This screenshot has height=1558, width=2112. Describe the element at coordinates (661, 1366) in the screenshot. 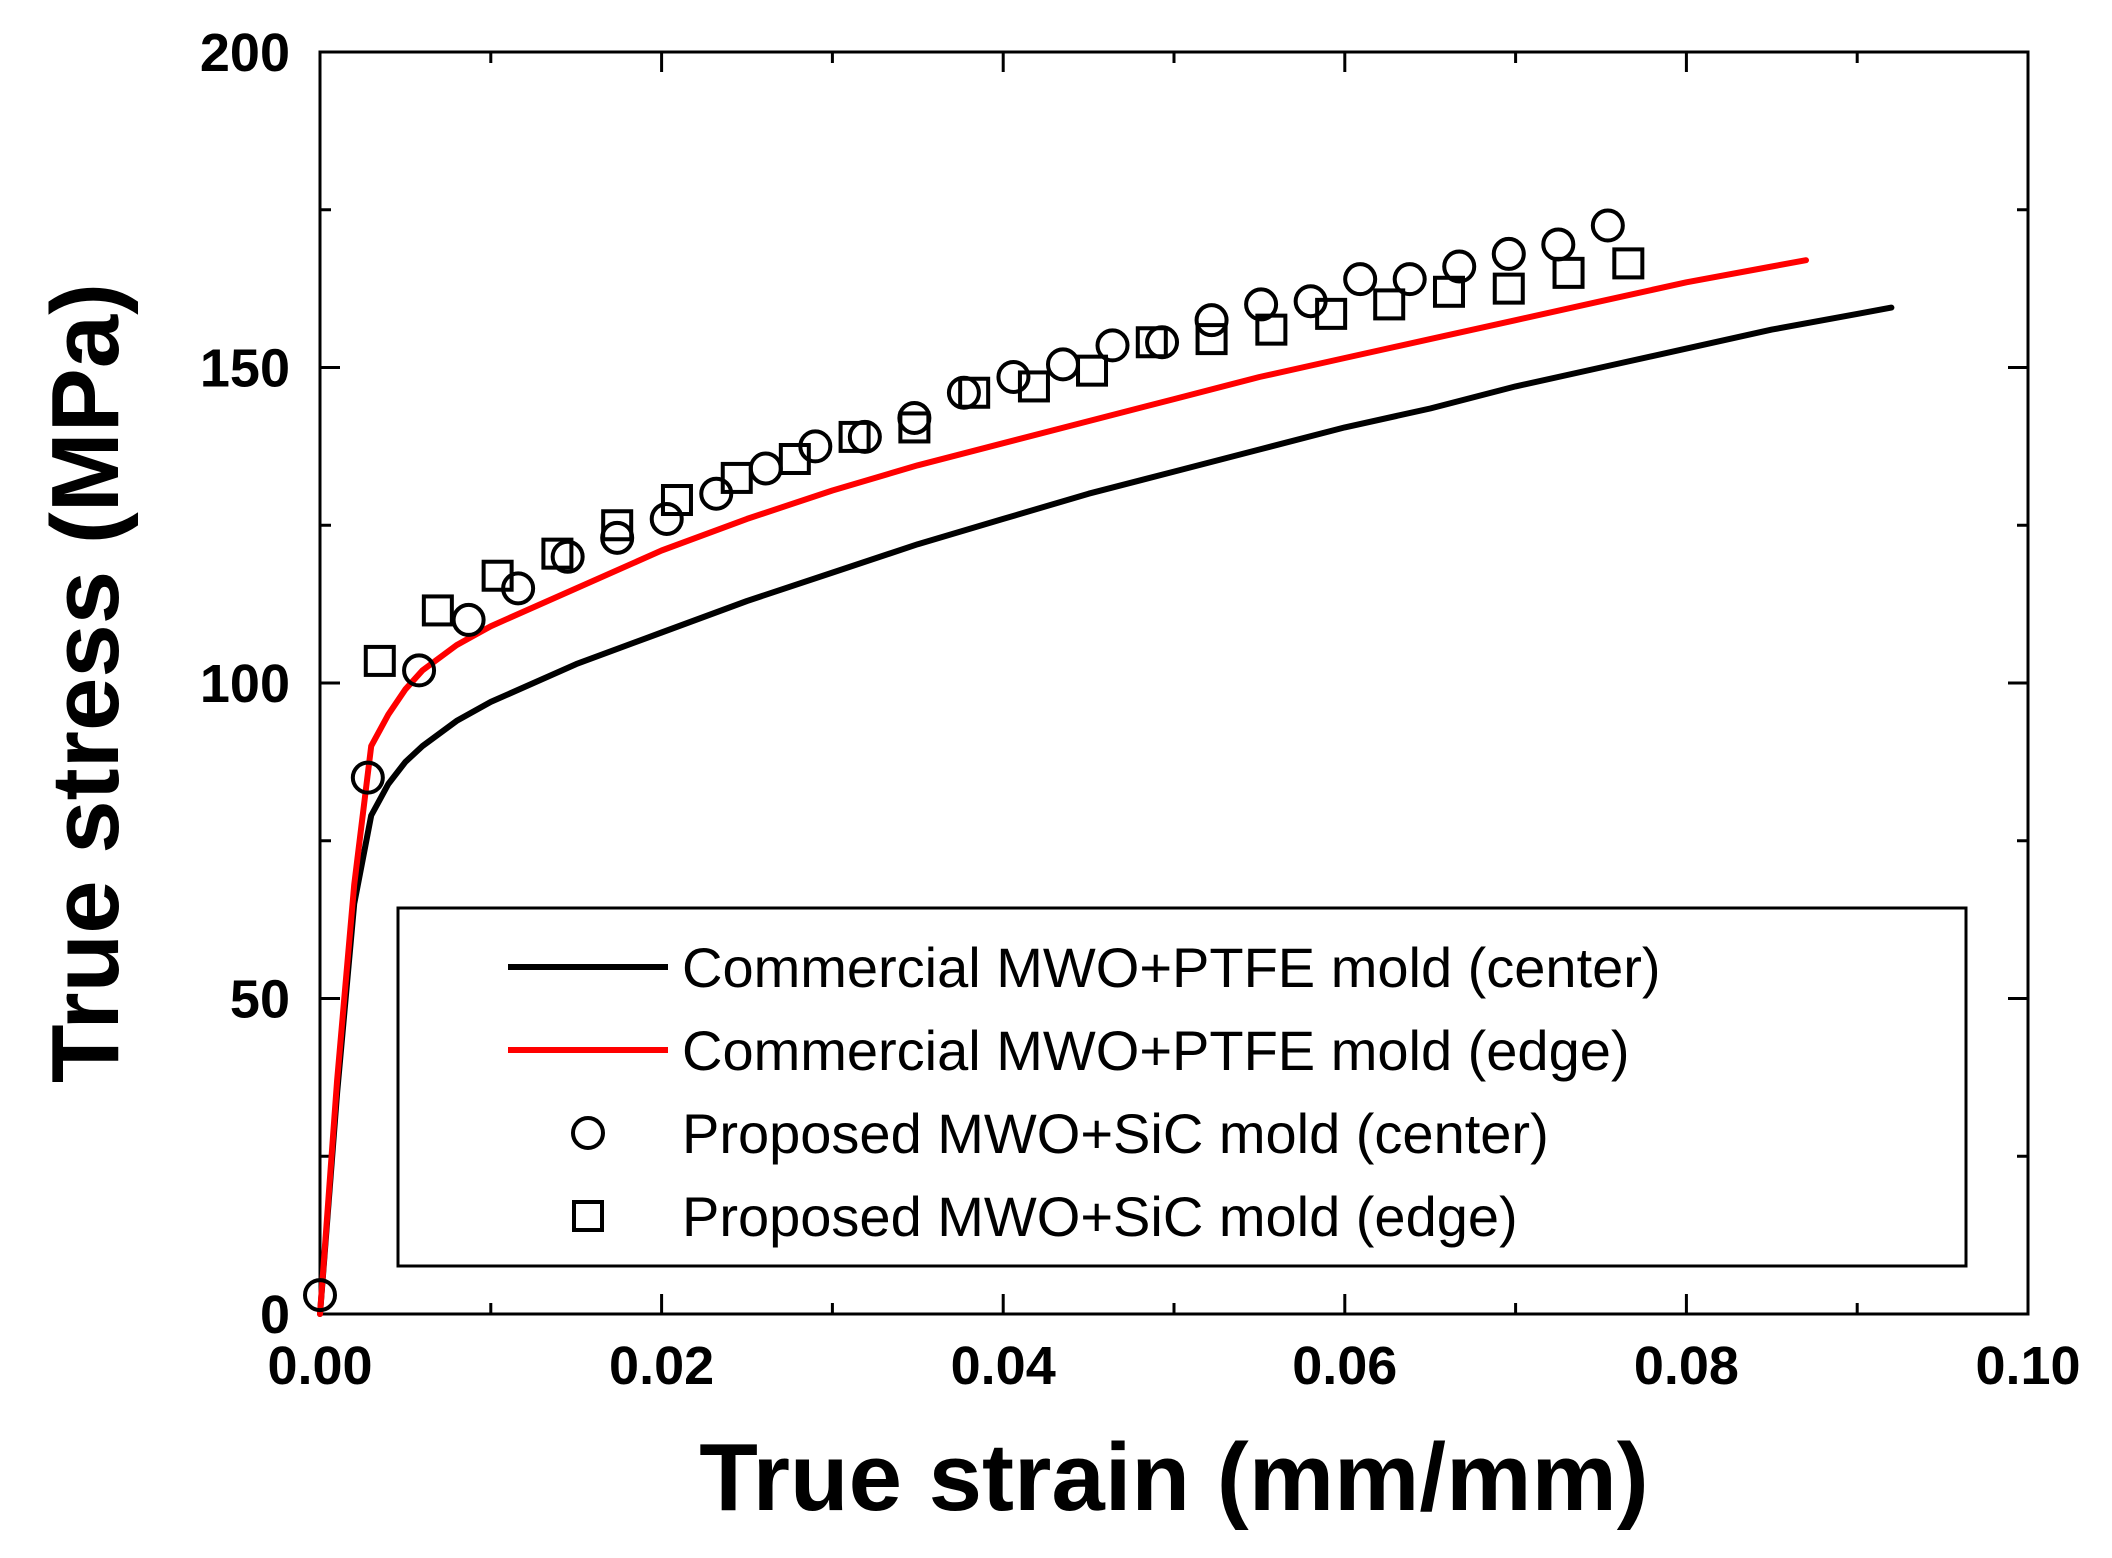

I see `x-tick-label: 0.02` at that location.